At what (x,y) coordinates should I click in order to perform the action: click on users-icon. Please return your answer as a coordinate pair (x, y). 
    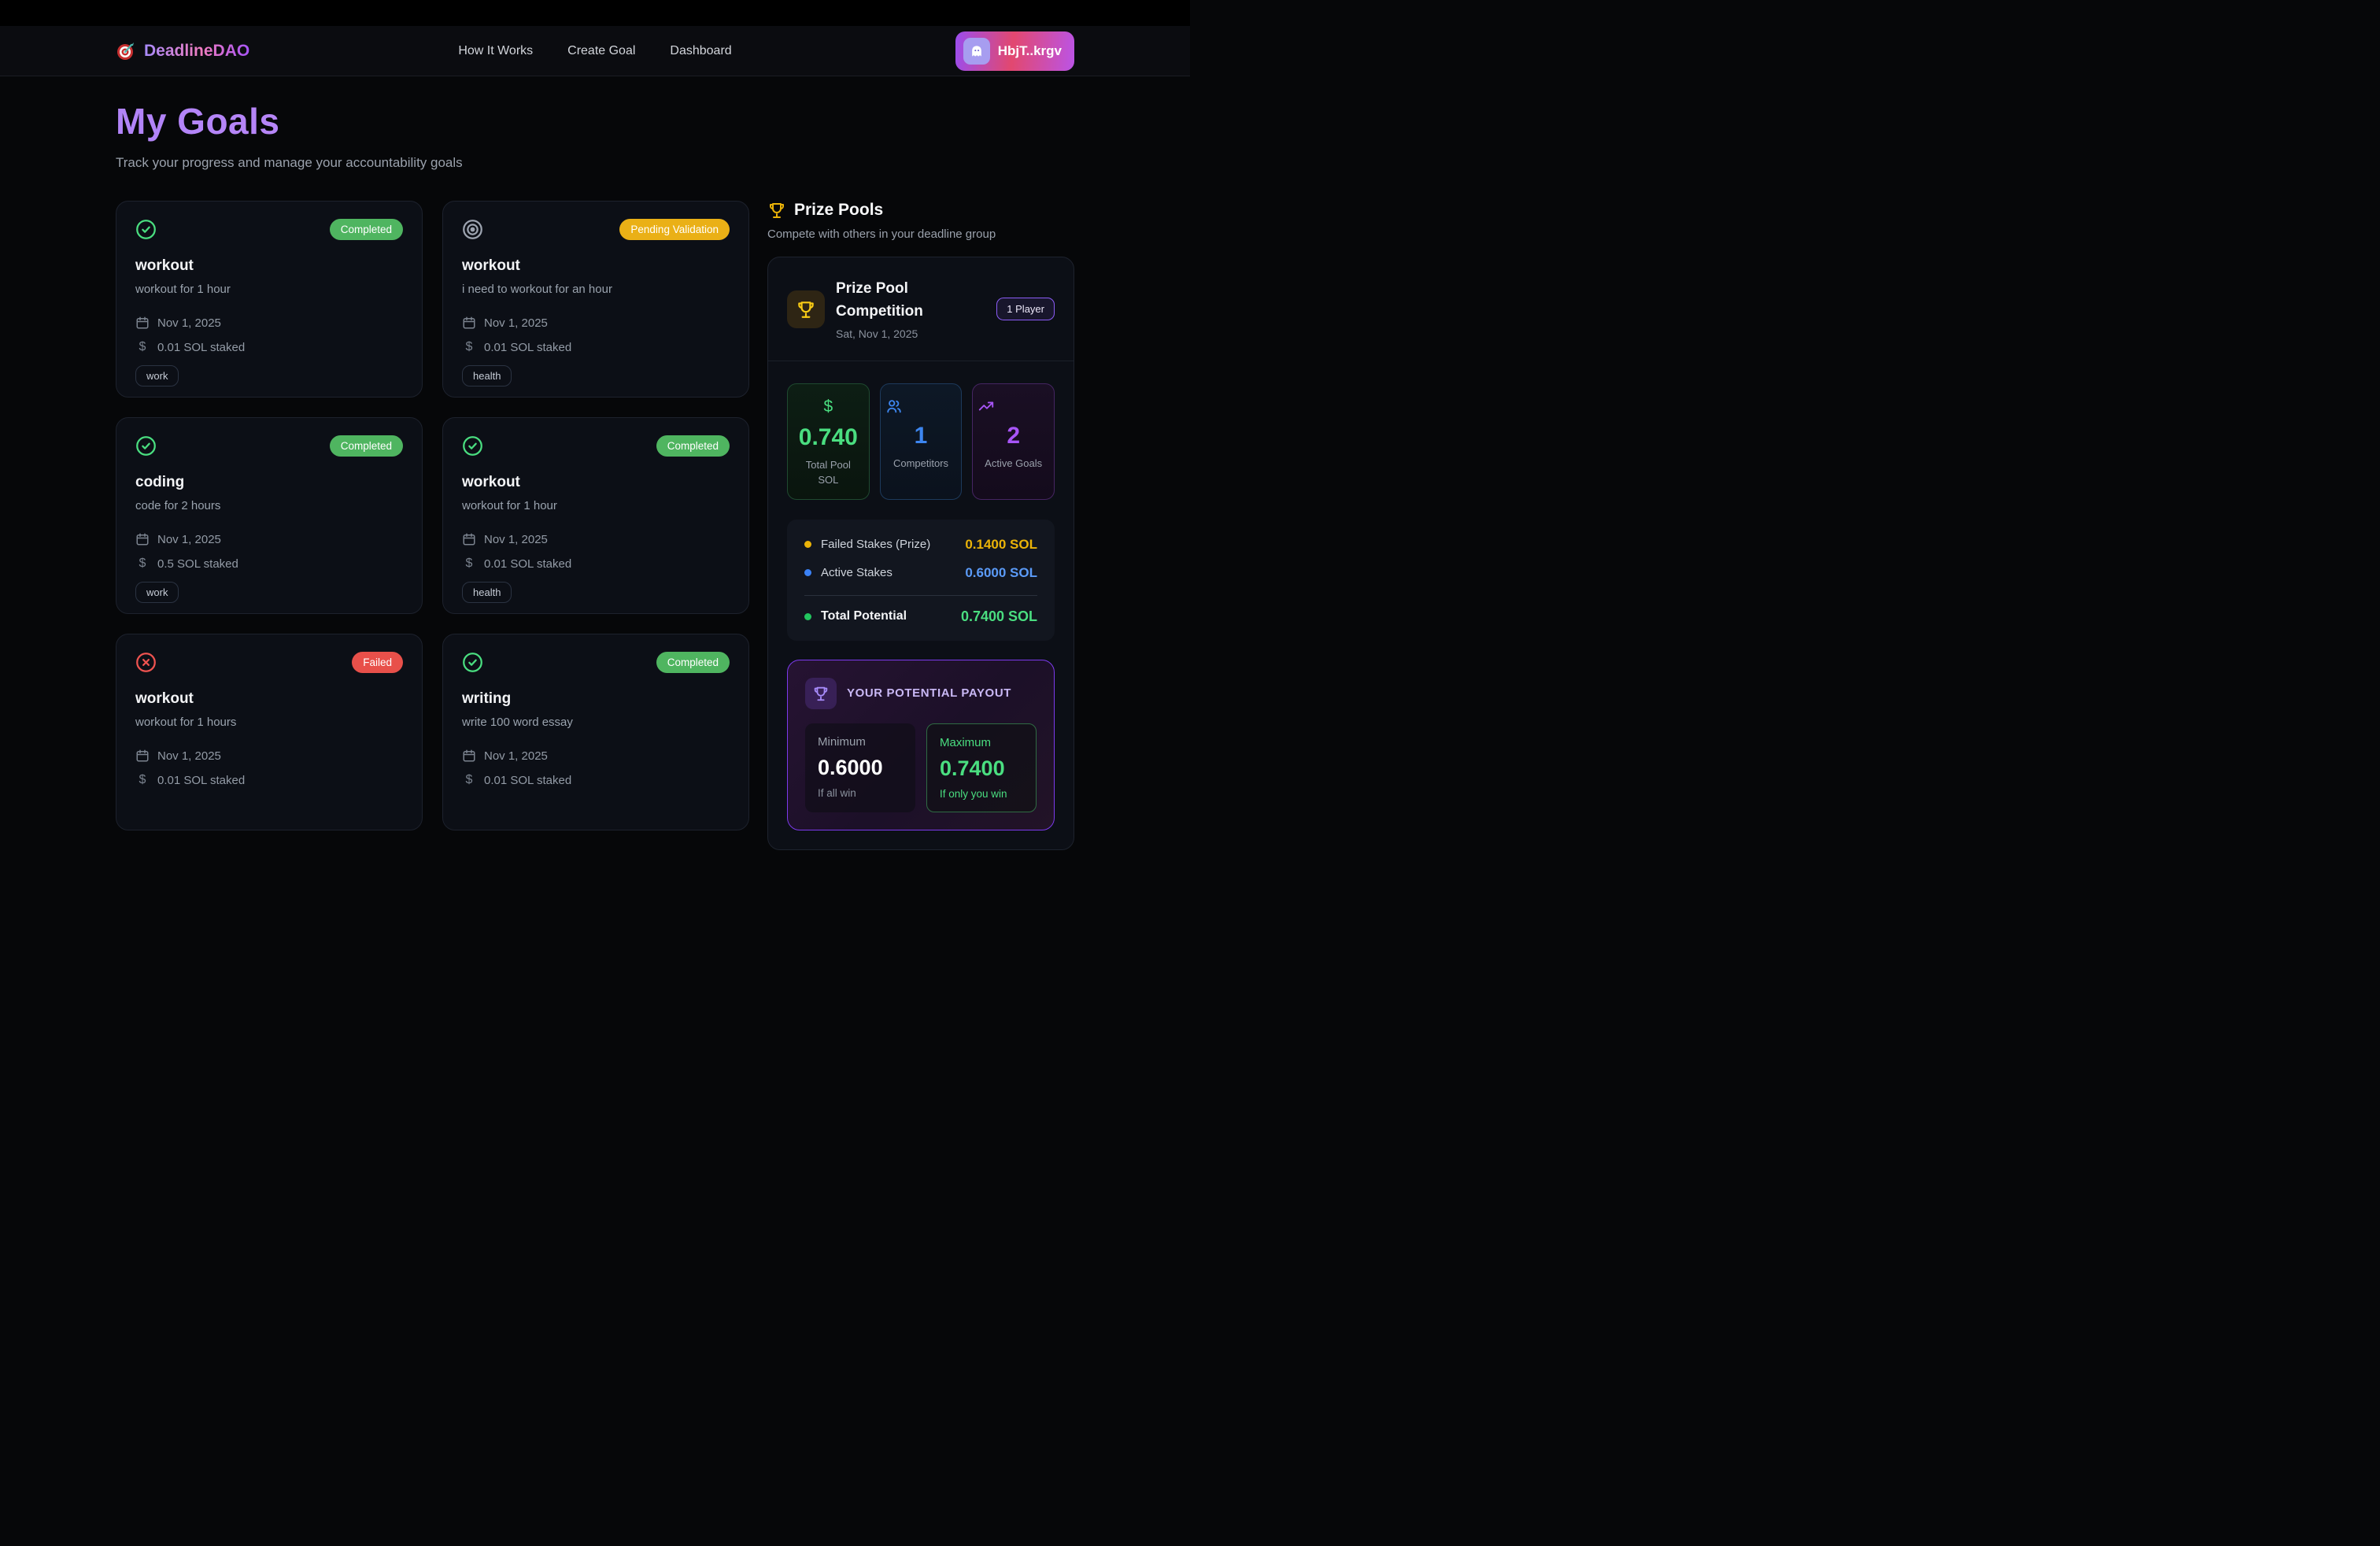
    Looking at the image, I should click on (921, 407).